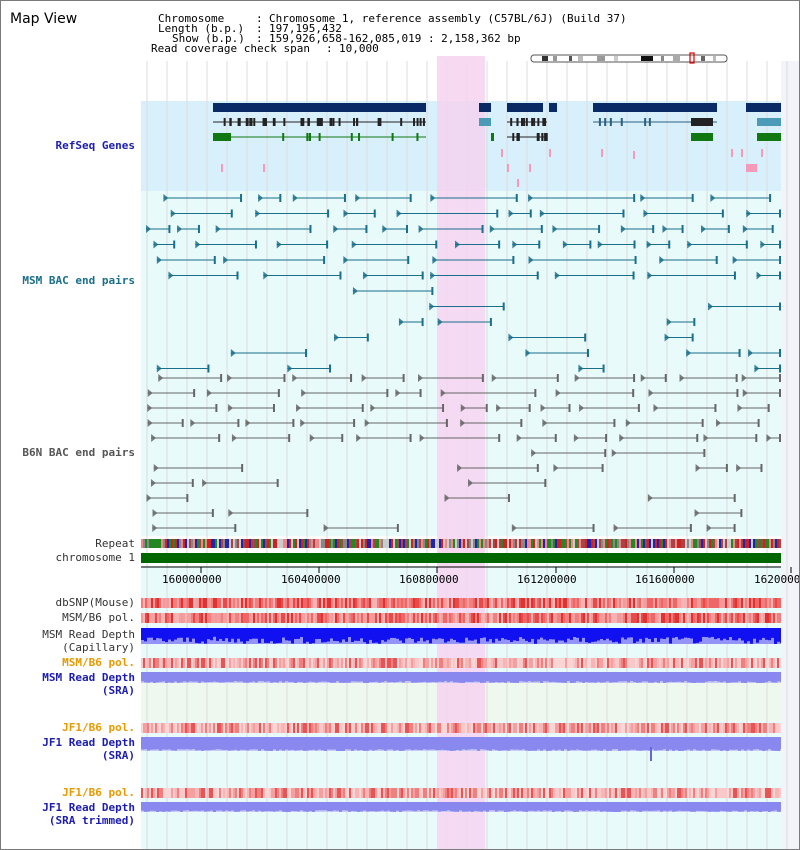 This screenshot has height=850, width=800. Describe the element at coordinates (115, 543) in the screenshot. I see `track-label-repeat: Repeat` at that location.